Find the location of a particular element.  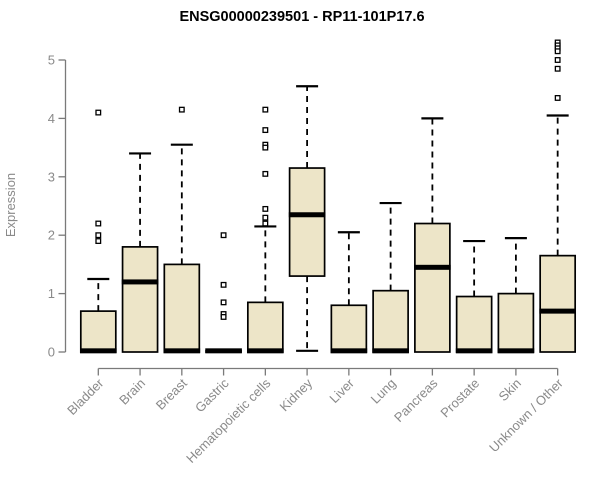

box-skin is located at coordinates (516, 322).